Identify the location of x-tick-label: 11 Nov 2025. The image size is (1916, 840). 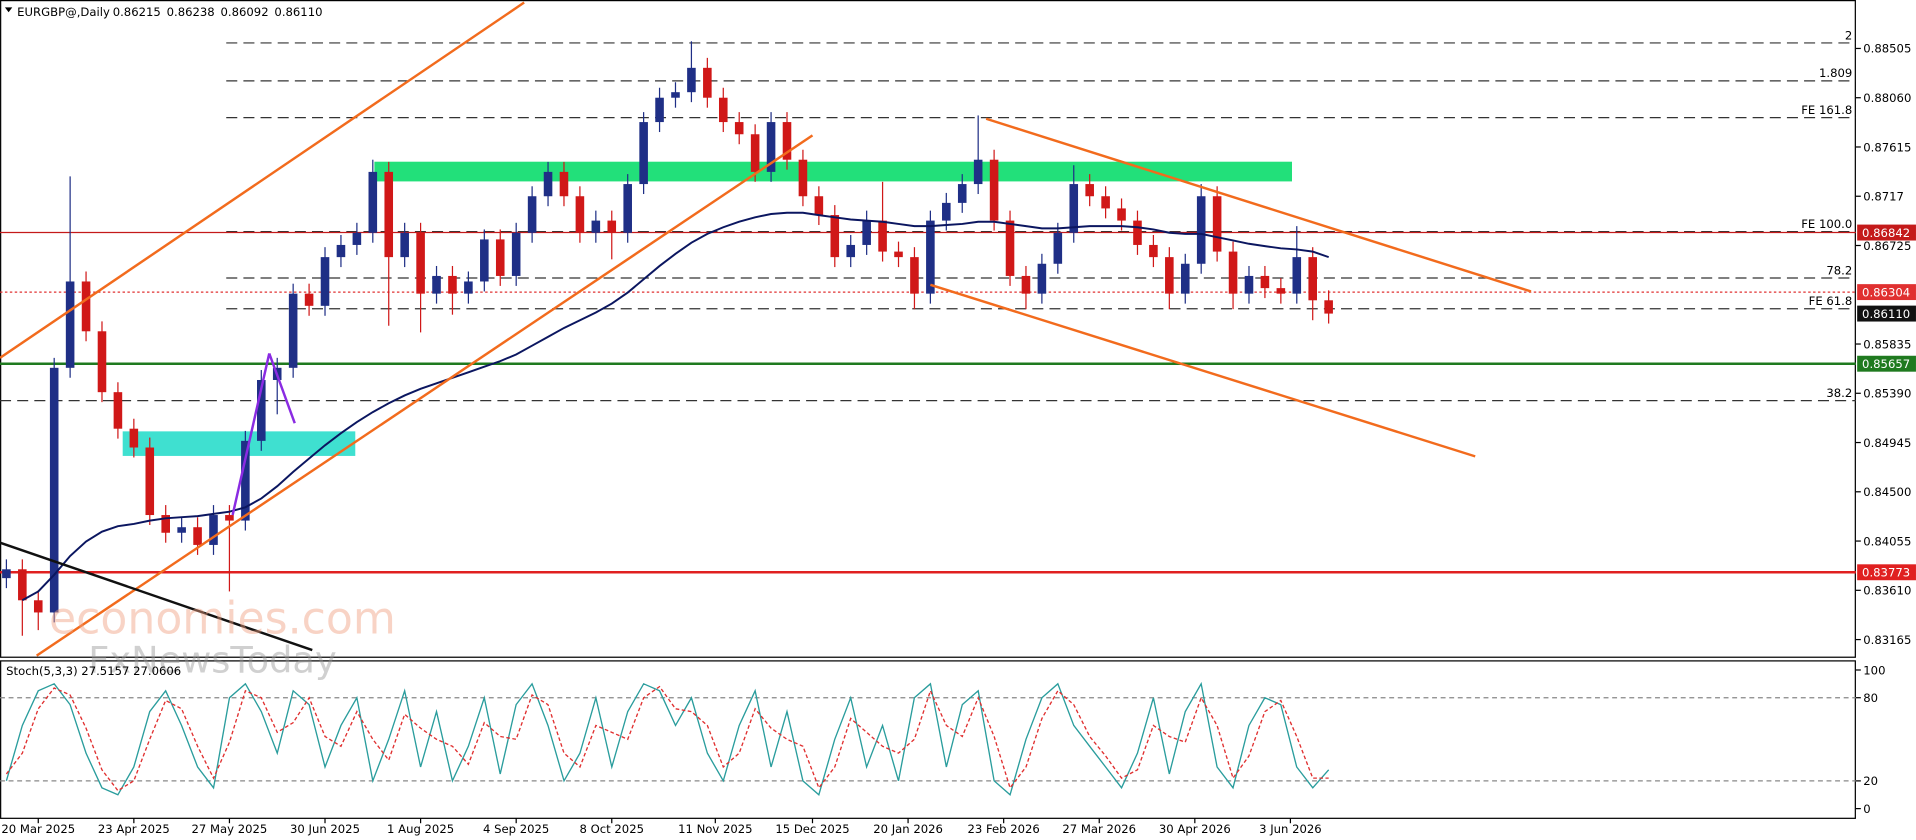
(715, 829).